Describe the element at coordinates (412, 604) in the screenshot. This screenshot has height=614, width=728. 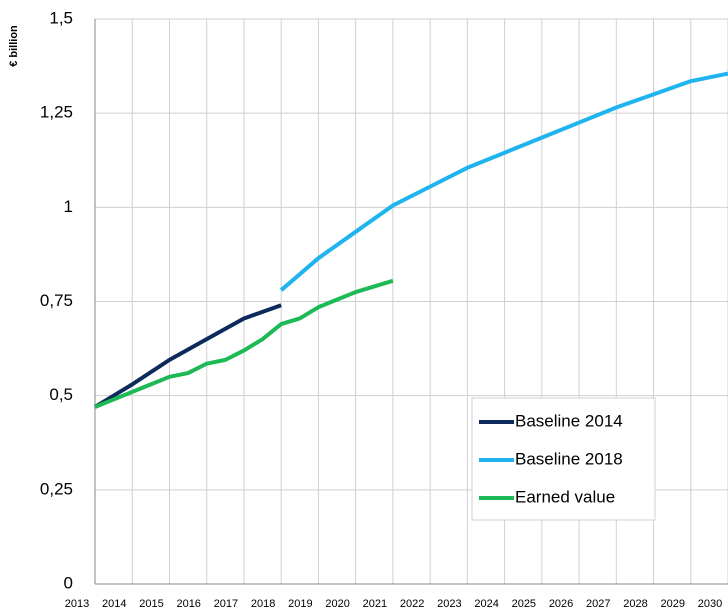
I see `x-tick-label: 2022` at that location.